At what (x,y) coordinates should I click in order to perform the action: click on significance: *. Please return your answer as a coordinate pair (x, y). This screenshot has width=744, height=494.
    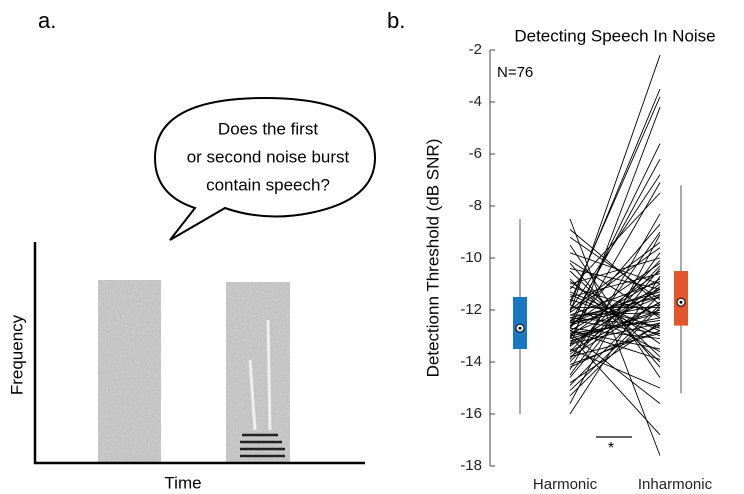
    Looking at the image, I should click on (611, 448).